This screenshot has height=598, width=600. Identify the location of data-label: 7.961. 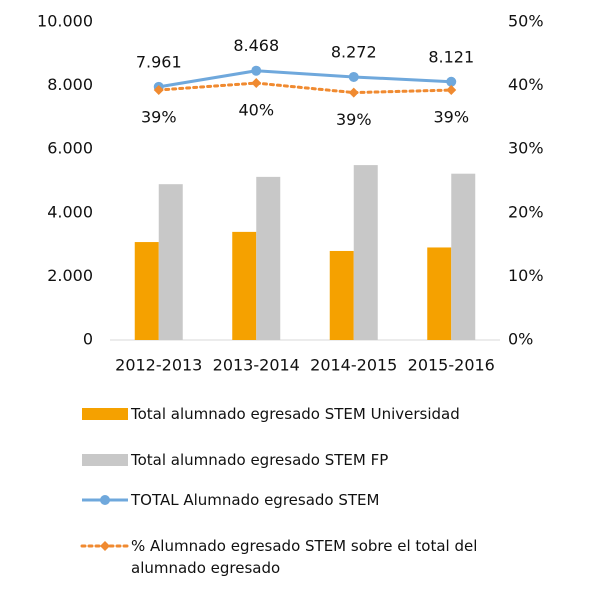
(159, 61).